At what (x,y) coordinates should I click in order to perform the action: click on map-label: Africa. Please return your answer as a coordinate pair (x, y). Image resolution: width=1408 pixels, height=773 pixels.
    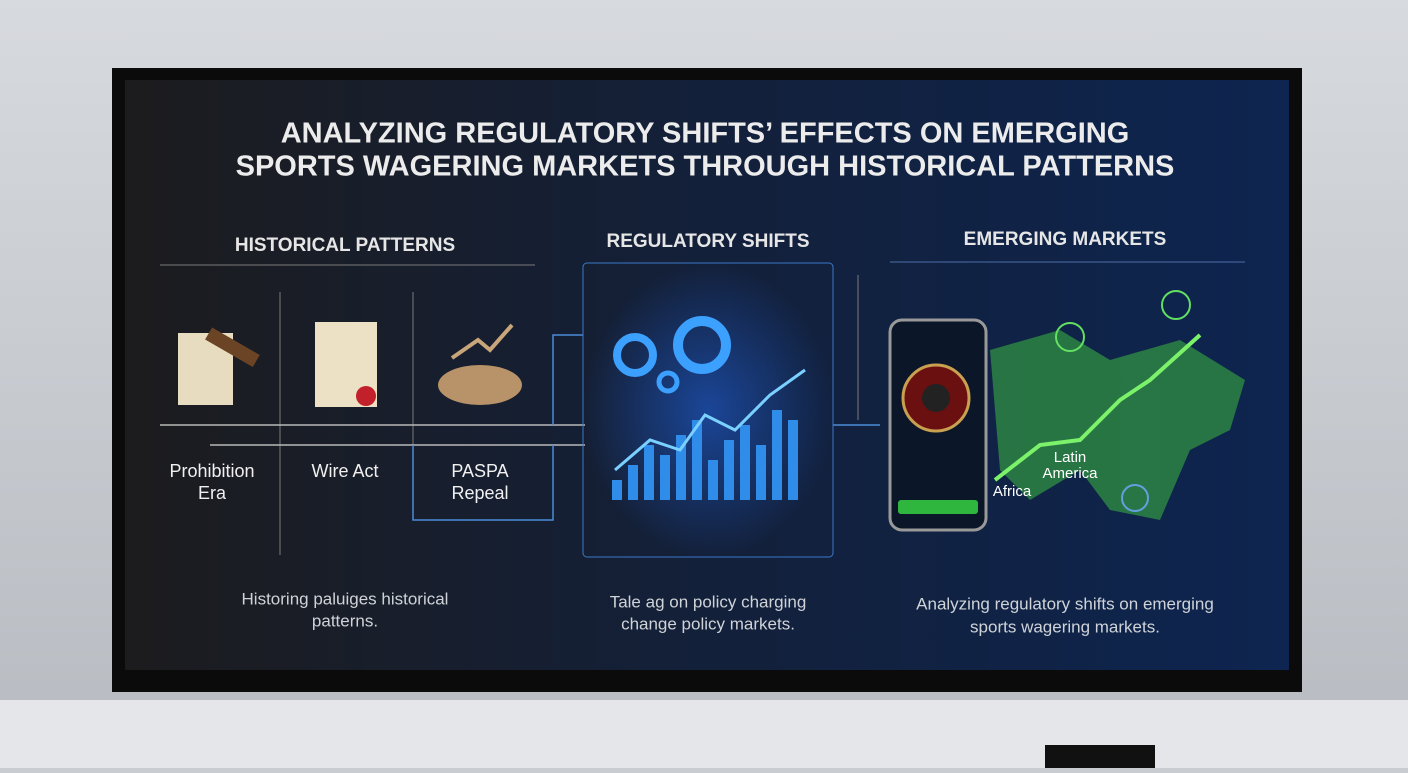
    Looking at the image, I should click on (1012, 491).